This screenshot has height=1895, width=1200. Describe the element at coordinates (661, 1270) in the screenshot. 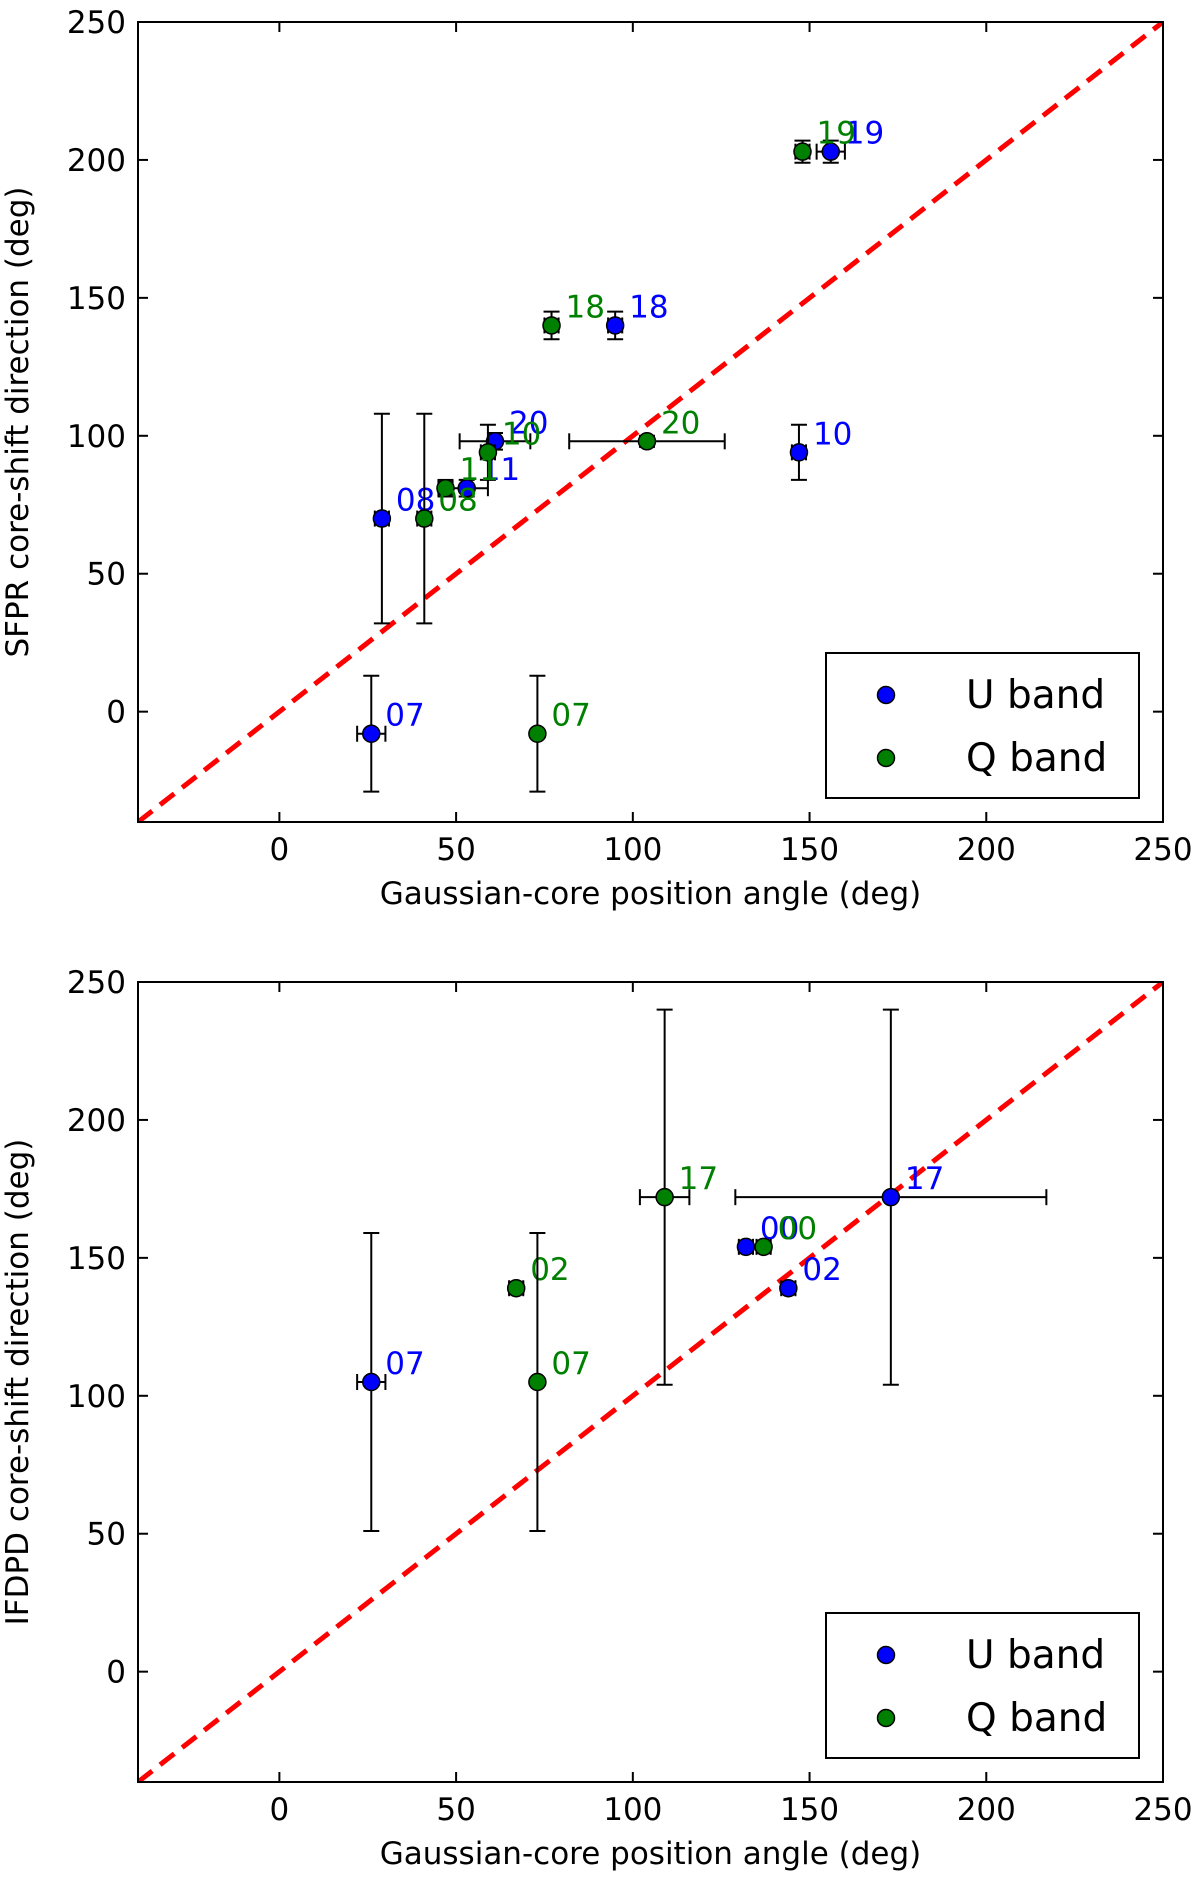

I see `series-q-band: 00 02 17 07` at that location.